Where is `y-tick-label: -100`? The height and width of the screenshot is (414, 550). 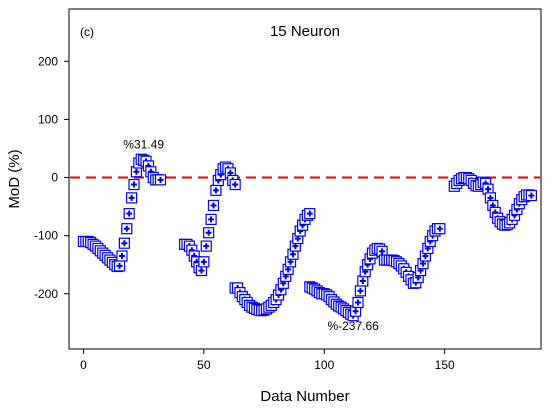
y-tick-label: -100 is located at coordinates (46, 236).